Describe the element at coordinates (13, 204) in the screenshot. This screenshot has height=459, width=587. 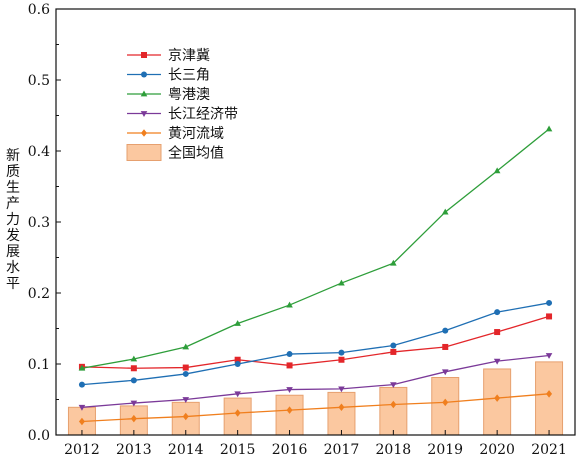
I see `y-axis-title-char: 产` at that location.